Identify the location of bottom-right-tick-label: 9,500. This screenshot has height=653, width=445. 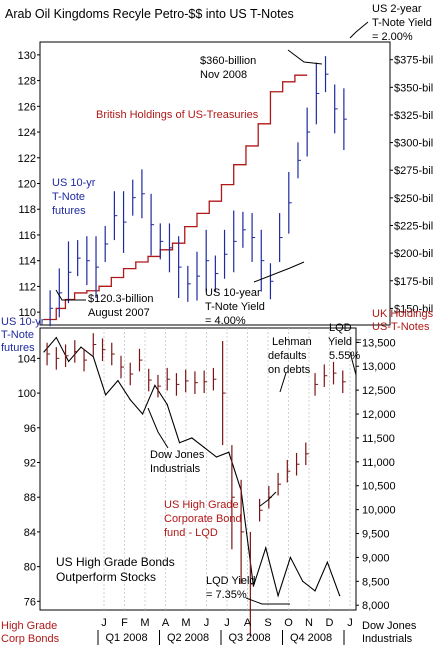
(376, 535).